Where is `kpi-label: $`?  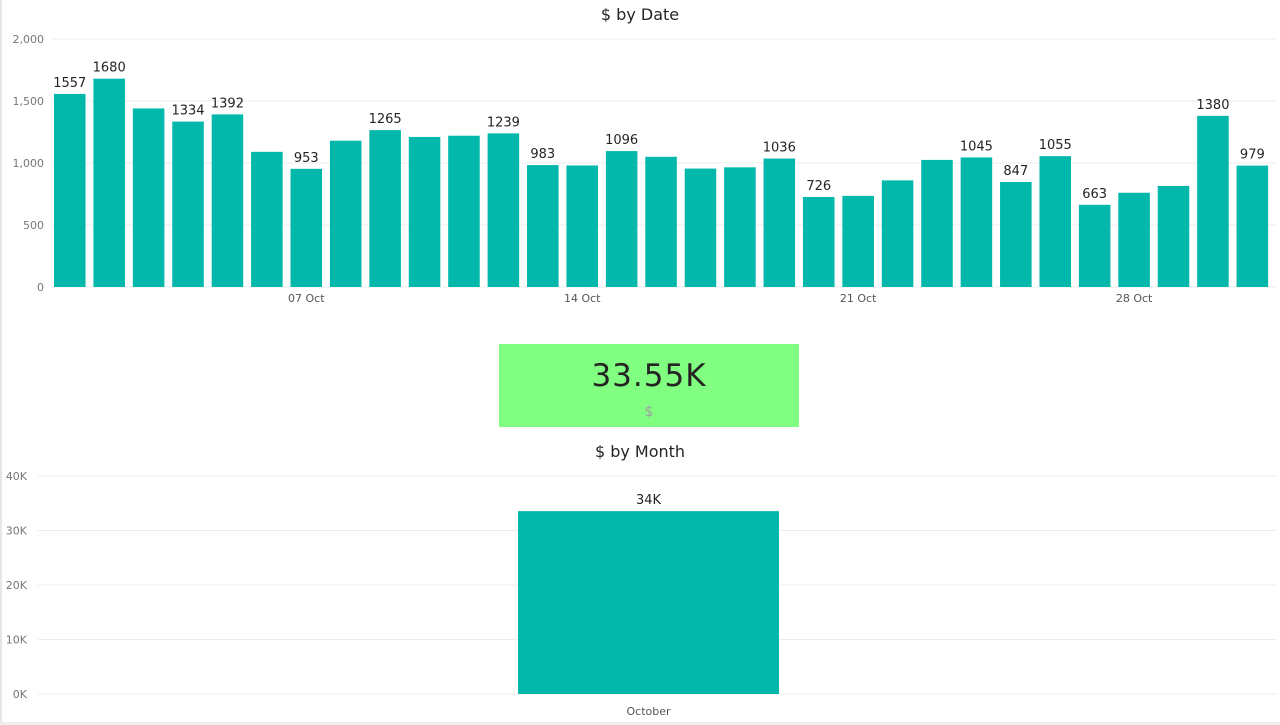
kpi-label: $ is located at coordinates (649, 412).